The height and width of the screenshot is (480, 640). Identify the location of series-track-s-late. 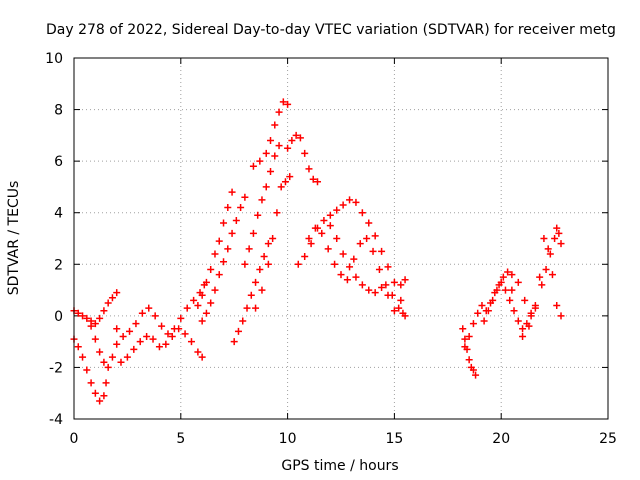
(536, 277).